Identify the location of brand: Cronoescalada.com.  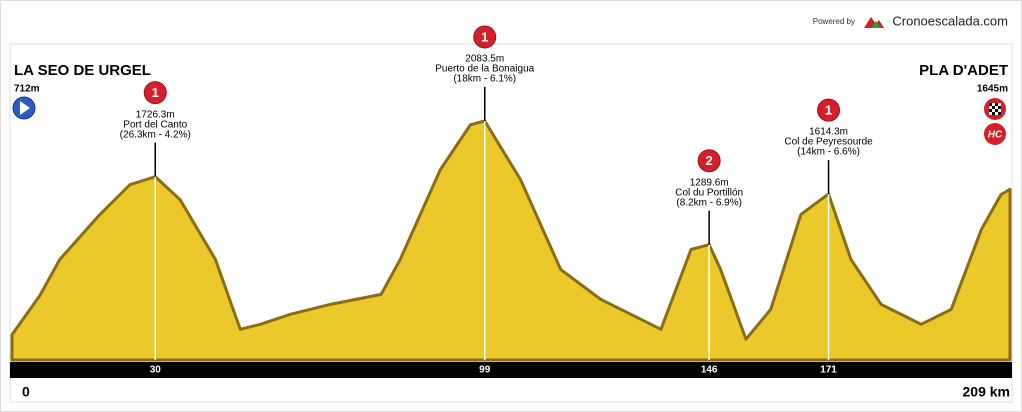
(950, 20).